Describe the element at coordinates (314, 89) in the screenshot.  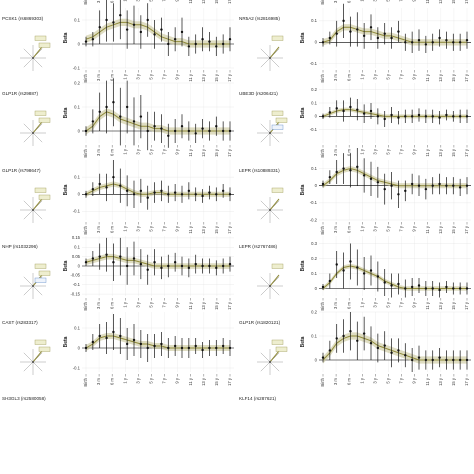
I see `y-tick-label: 0.2` at that location.